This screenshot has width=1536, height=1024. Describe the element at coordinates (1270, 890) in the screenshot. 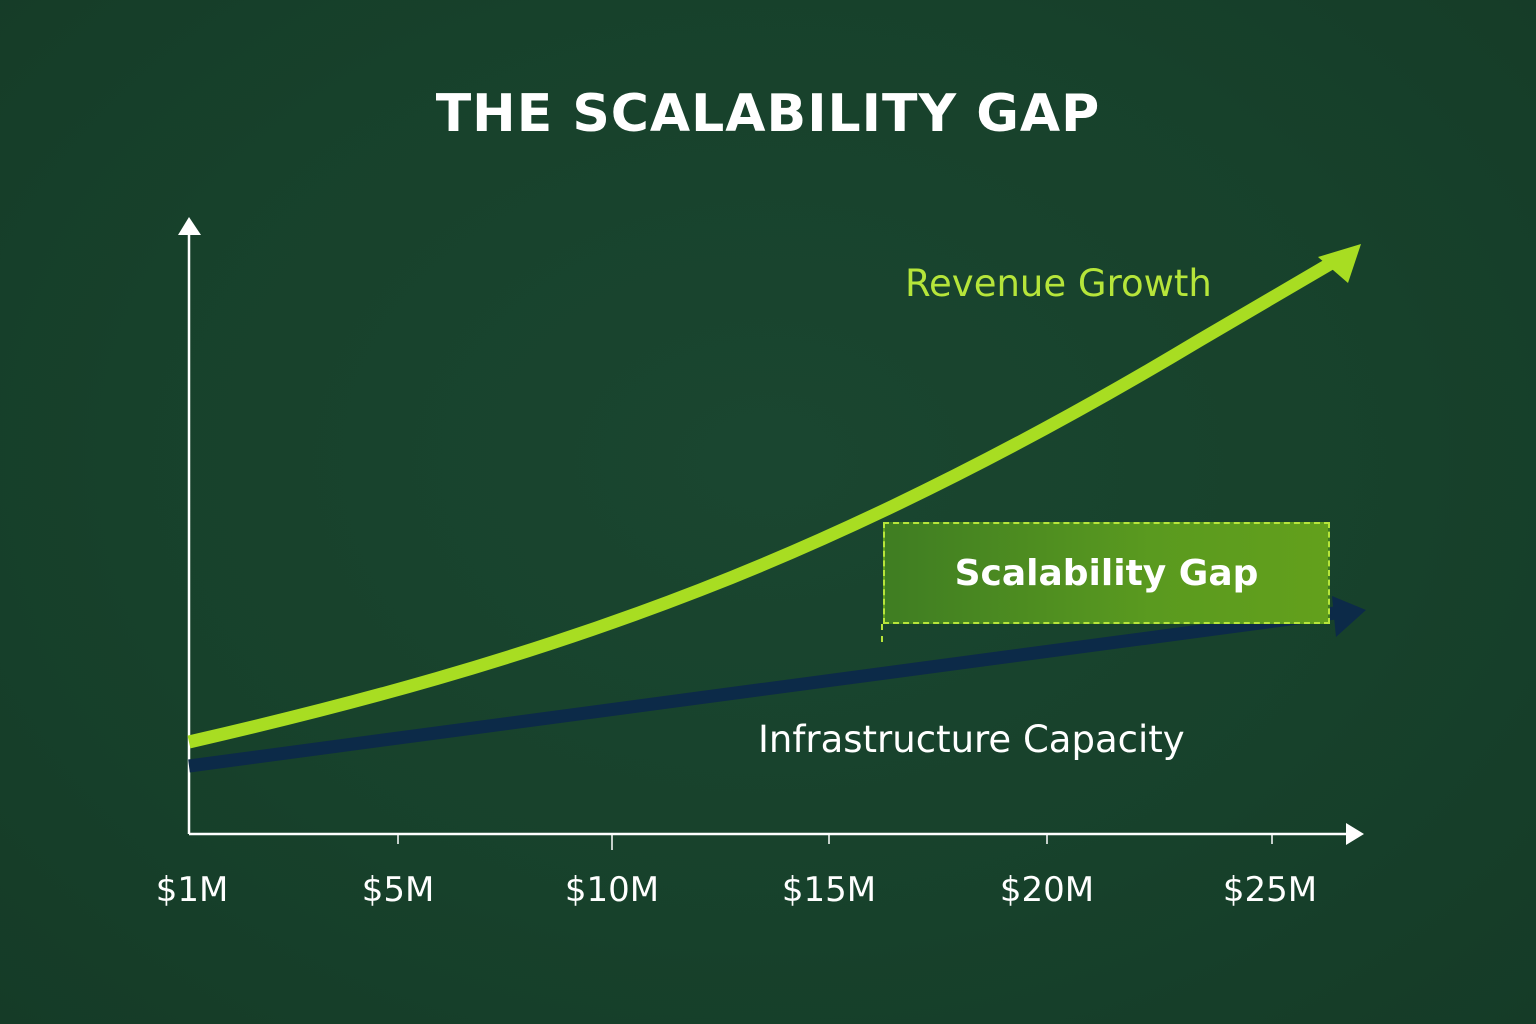

I see `x-tick-label: $25M` at that location.